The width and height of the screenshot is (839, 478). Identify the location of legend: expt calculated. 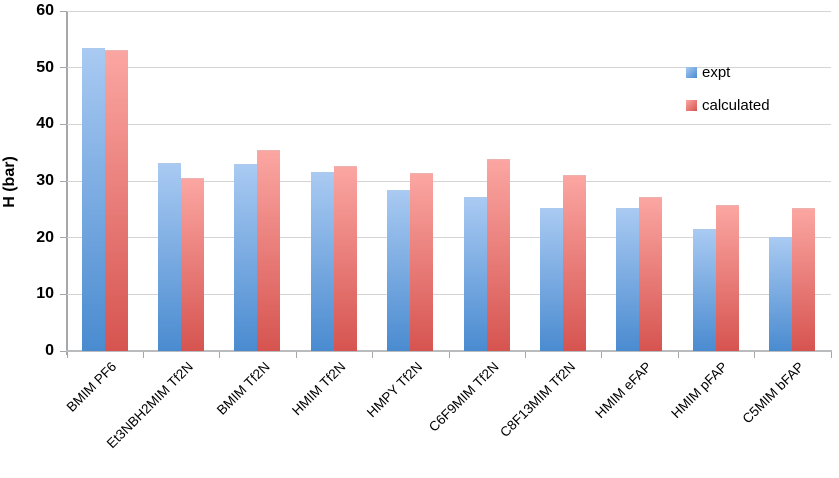
(728, 97).